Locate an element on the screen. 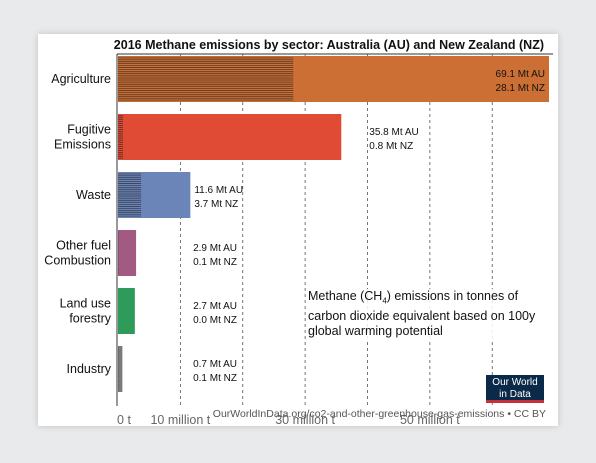  data-label-2-au: 11.6 Mt AU is located at coordinates (218, 190).